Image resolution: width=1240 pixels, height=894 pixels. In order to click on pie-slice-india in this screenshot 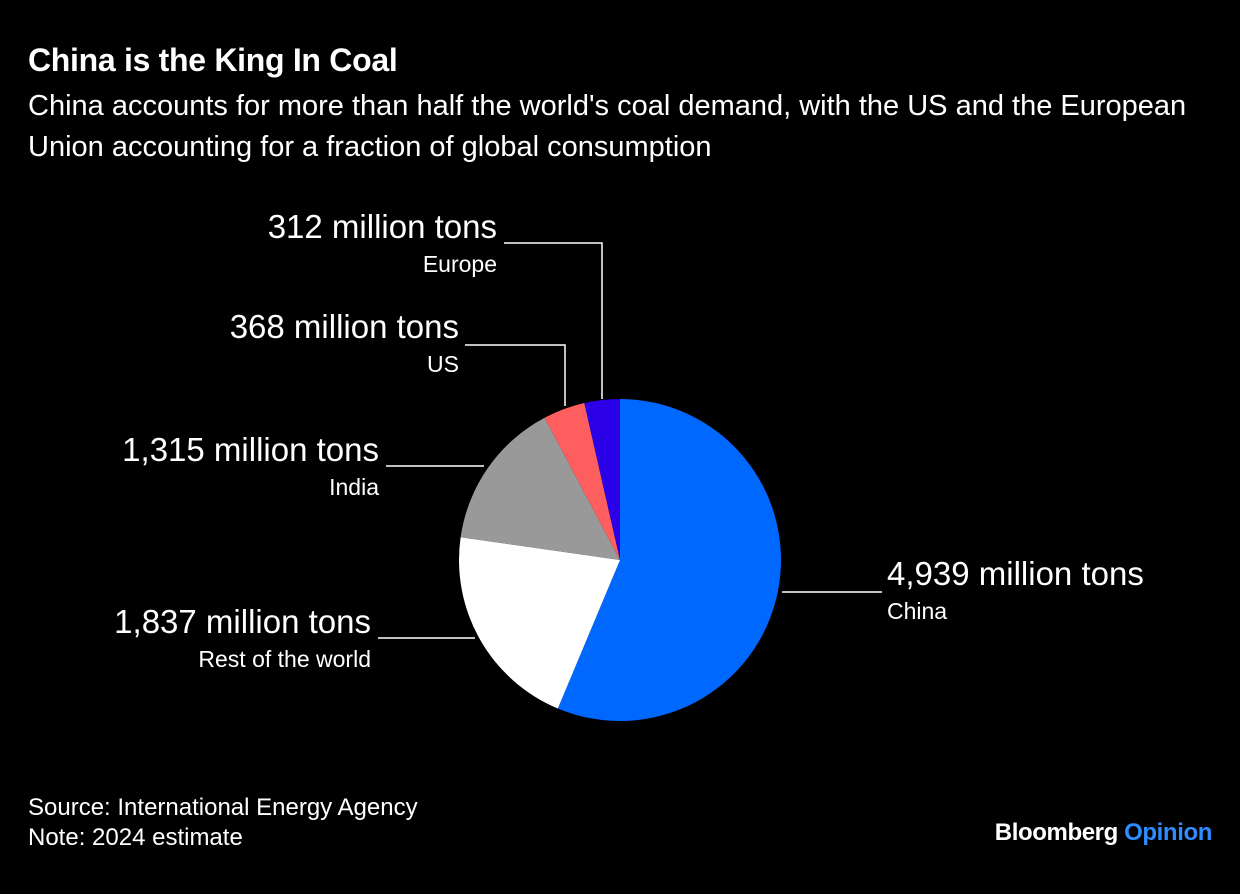, I will do `click(540, 488)`.